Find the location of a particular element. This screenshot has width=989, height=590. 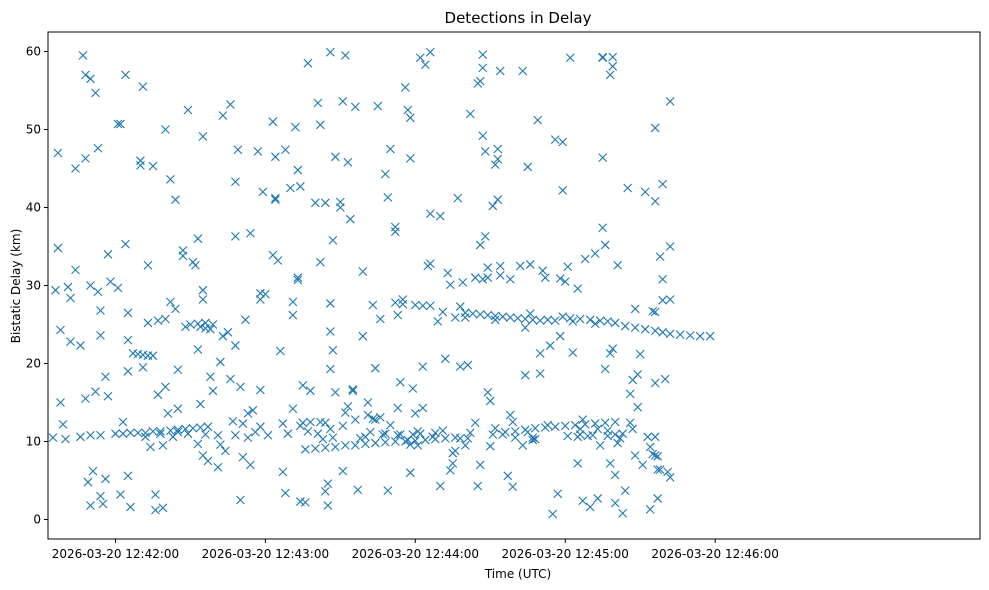

y-tick-label: 50 is located at coordinates (33, 130).